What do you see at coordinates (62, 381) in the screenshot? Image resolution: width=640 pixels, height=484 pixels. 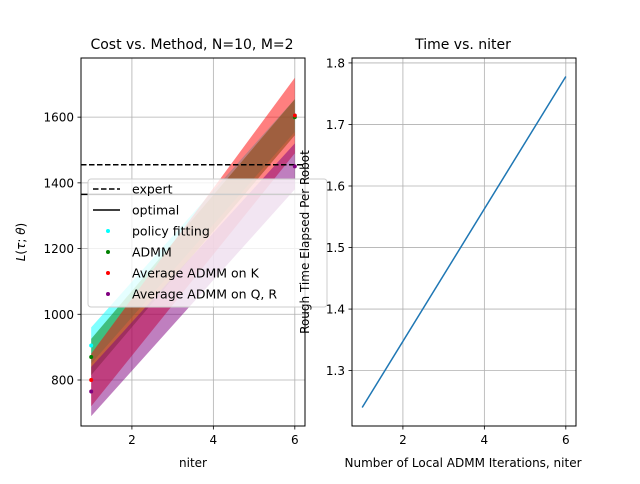 I see `cost-y-tick-label: 800` at bounding box center [62, 381].